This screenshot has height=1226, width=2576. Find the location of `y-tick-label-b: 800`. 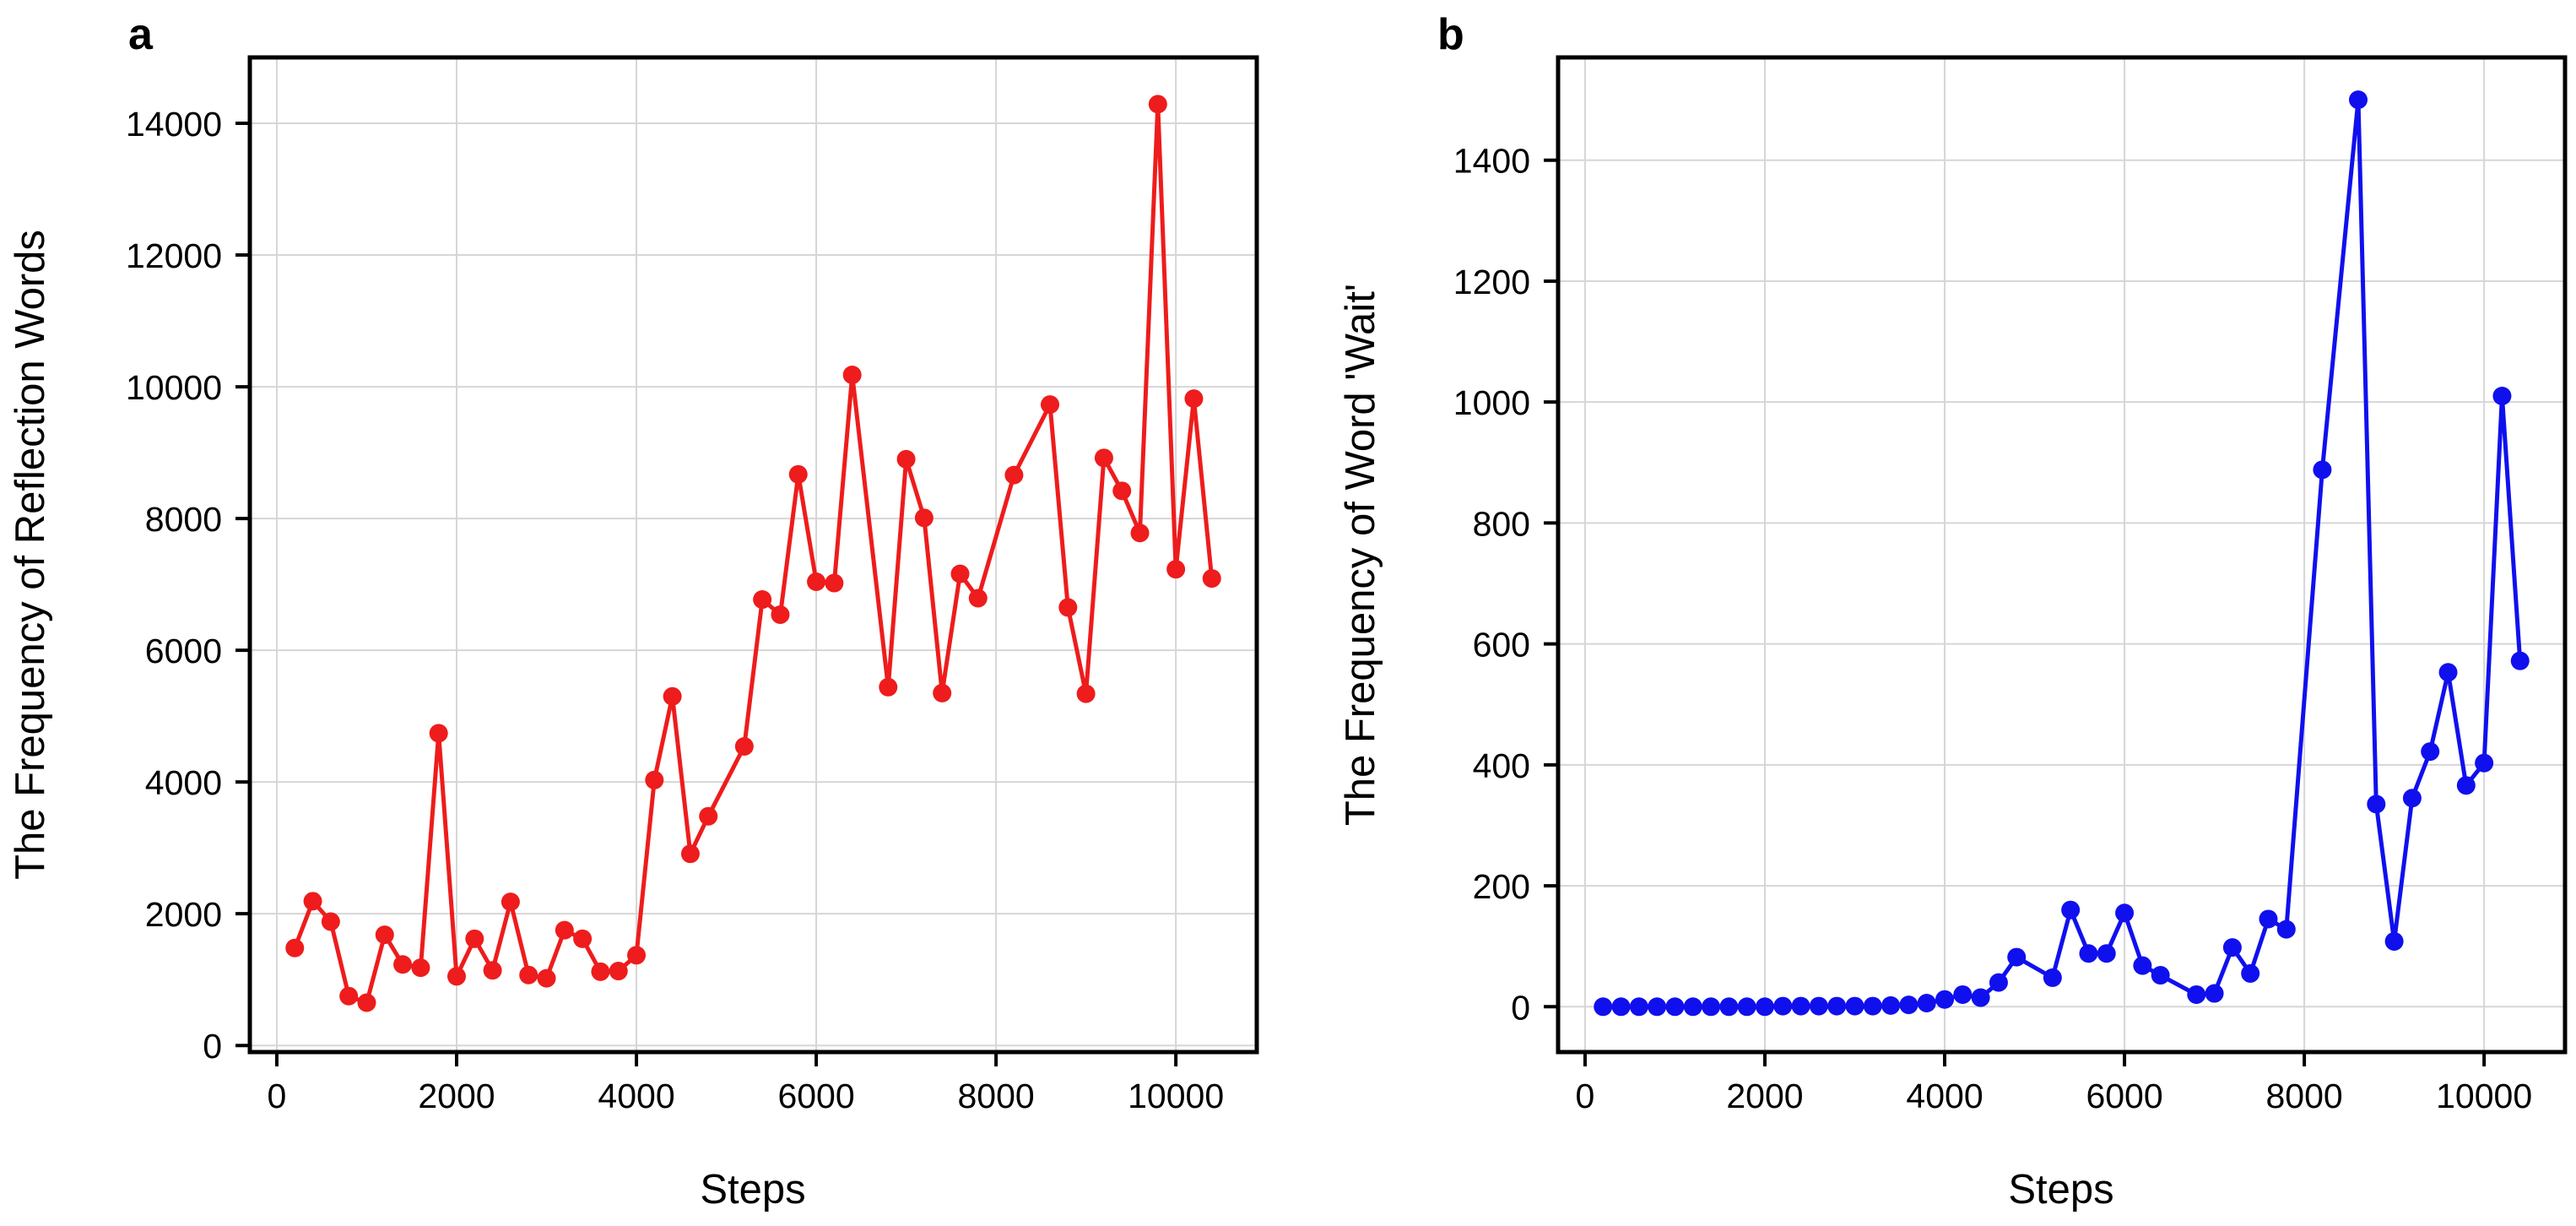

y-tick-label-b: 800 is located at coordinates (1501, 524).